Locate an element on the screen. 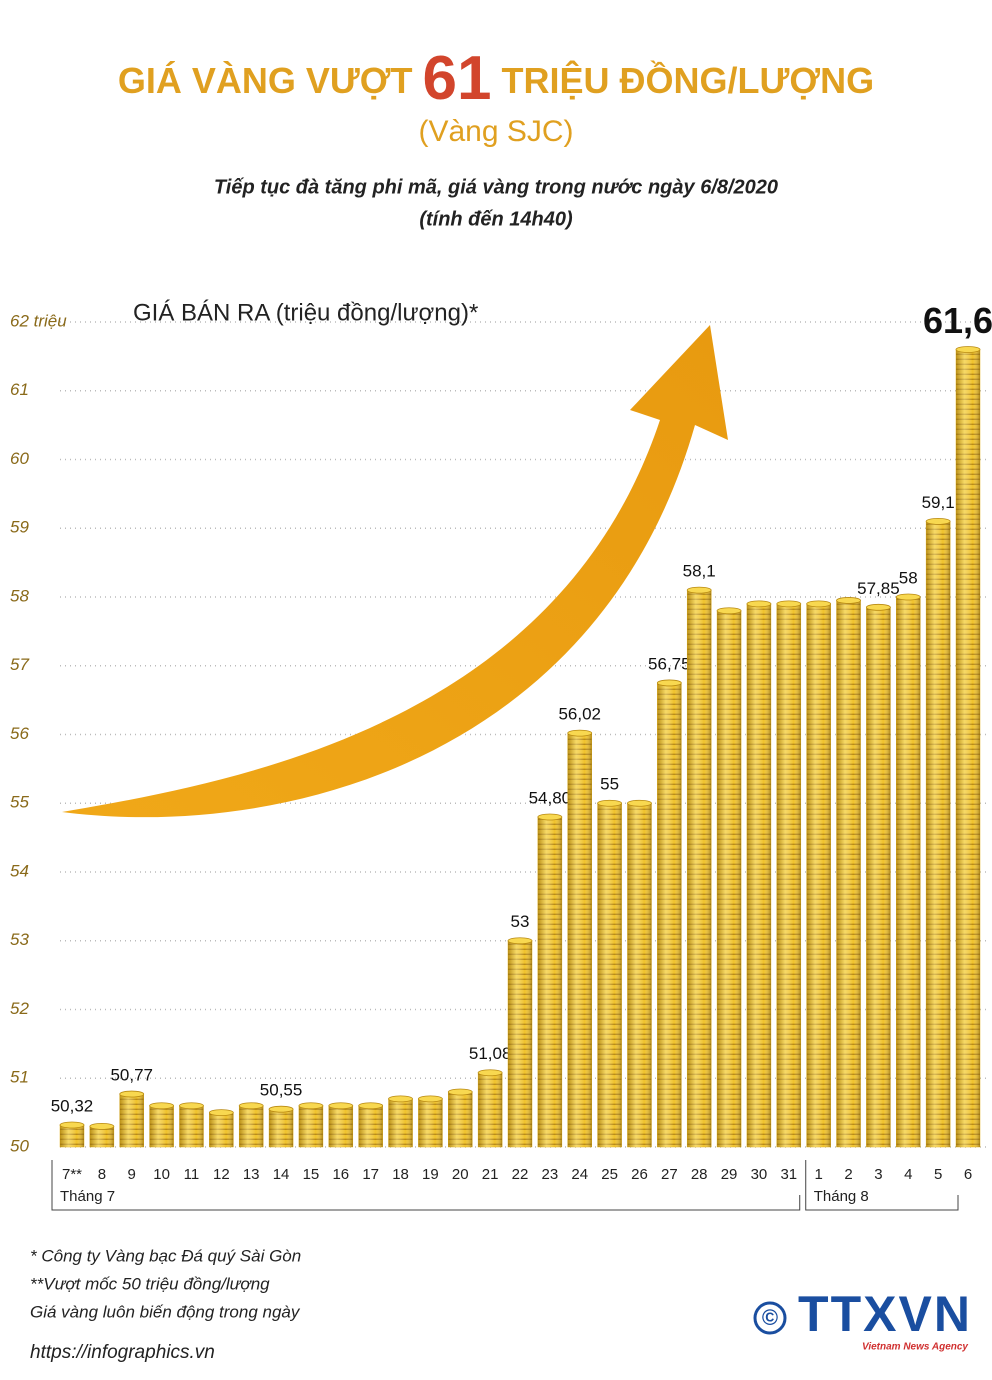 The image size is (992, 1380). x-tick-label: 24 is located at coordinates (579, 1174).